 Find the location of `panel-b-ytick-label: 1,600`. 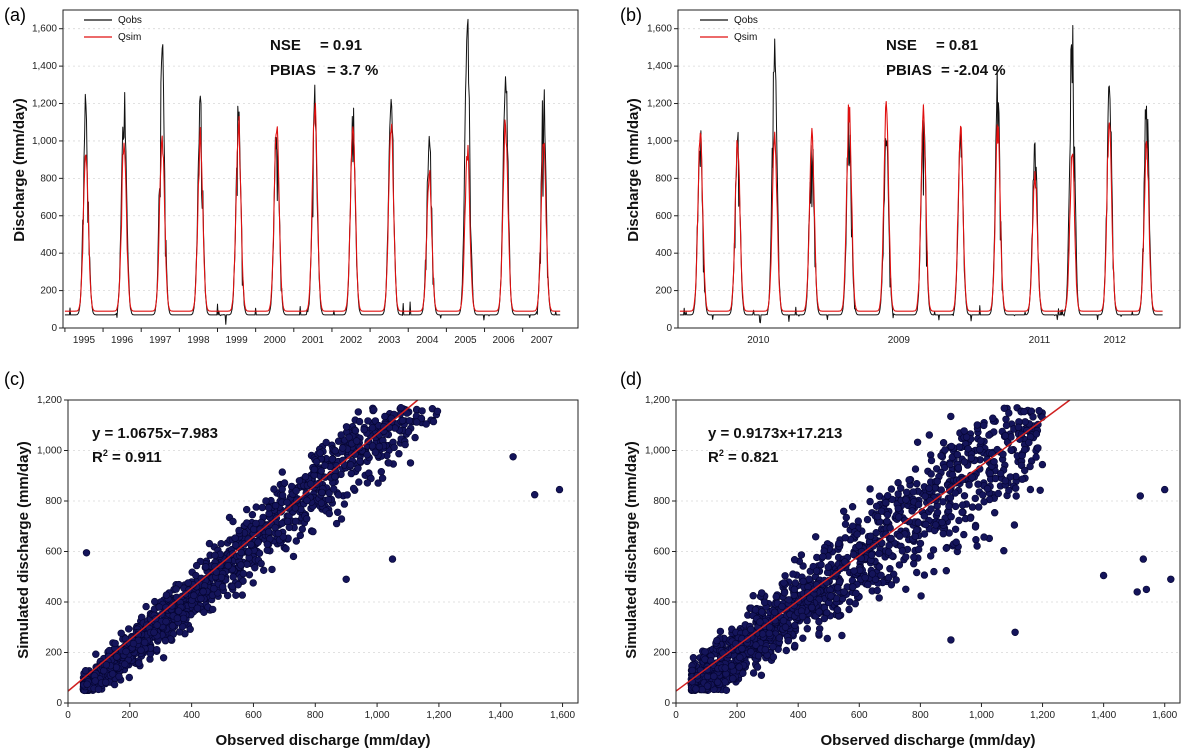

panel-b-ytick-label: 1,600 is located at coordinates (659, 29).